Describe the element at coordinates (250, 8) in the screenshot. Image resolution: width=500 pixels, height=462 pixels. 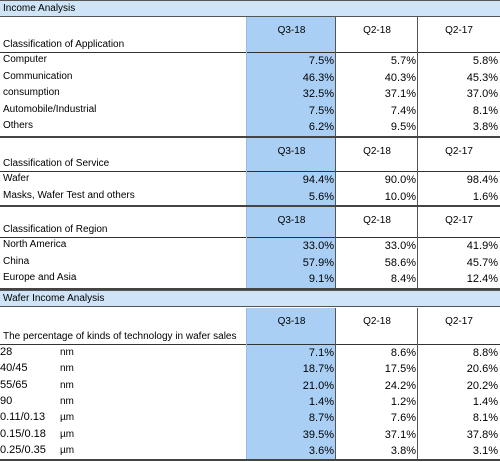
I see `section-banner: Income Analysis` at that location.